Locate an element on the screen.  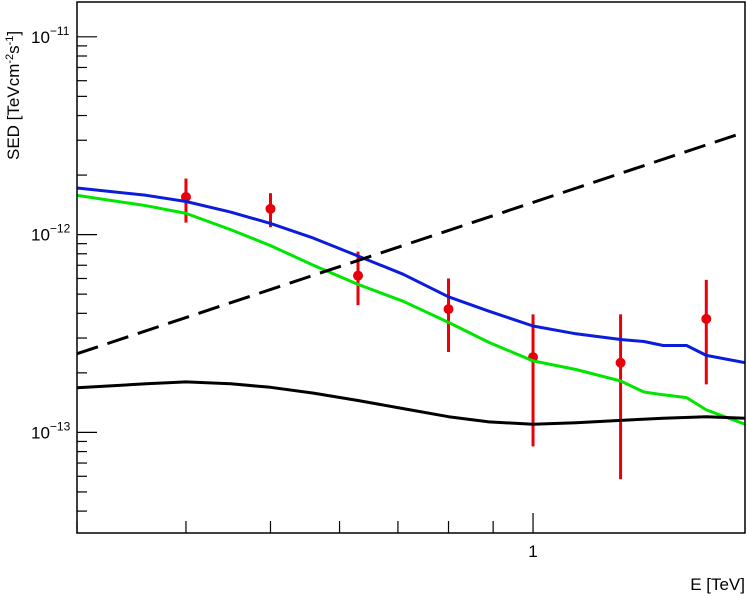
y-axis-label-exp2: -1 is located at coordinates (10, 41).